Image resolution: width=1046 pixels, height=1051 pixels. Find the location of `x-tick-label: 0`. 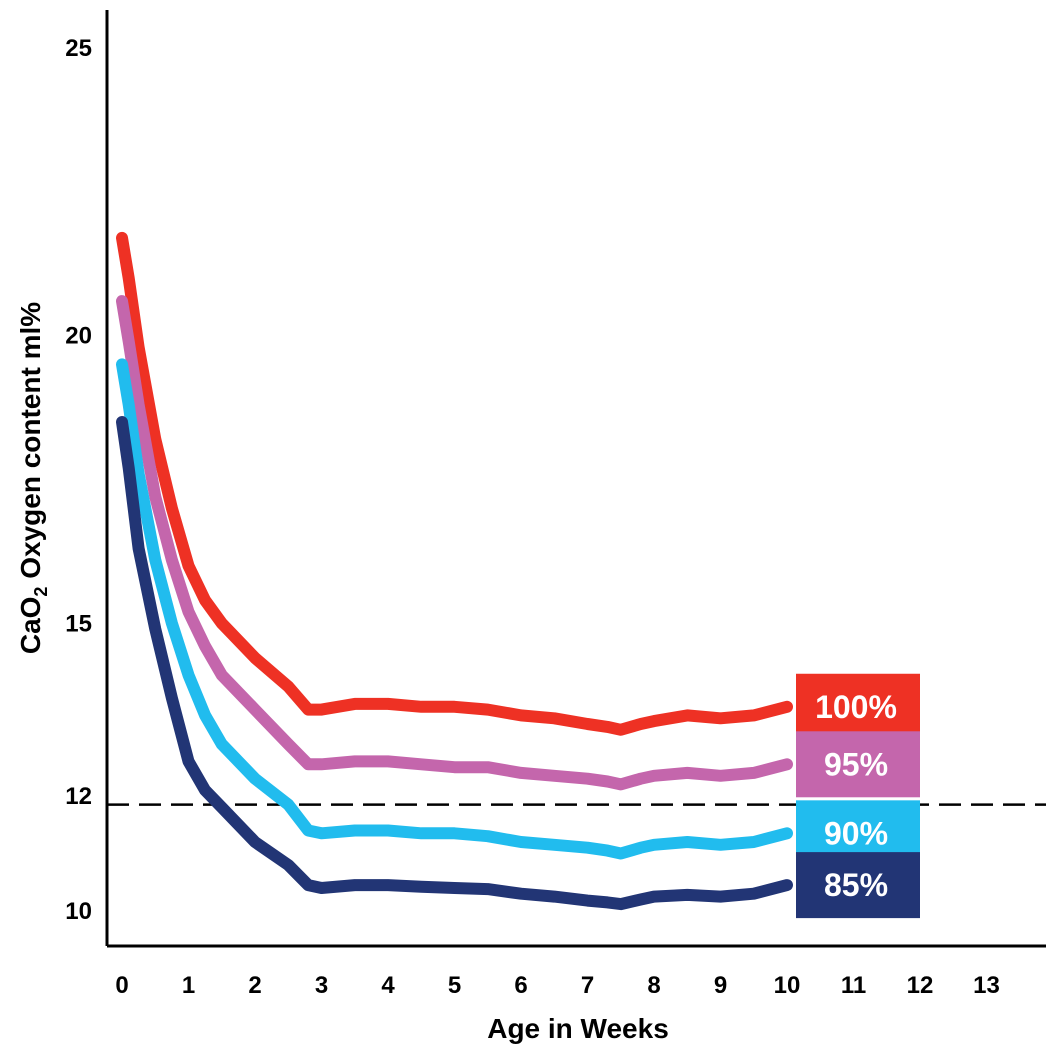

x-tick-label: 0 is located at coordinates (121, 985).